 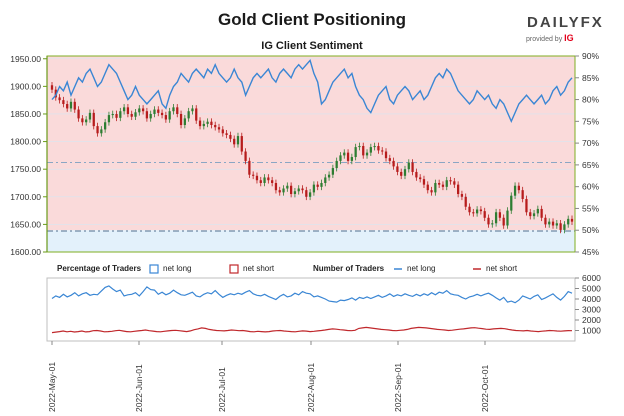 I want to click on price-tick-label: 1650.00, so click(x=25, y=224).